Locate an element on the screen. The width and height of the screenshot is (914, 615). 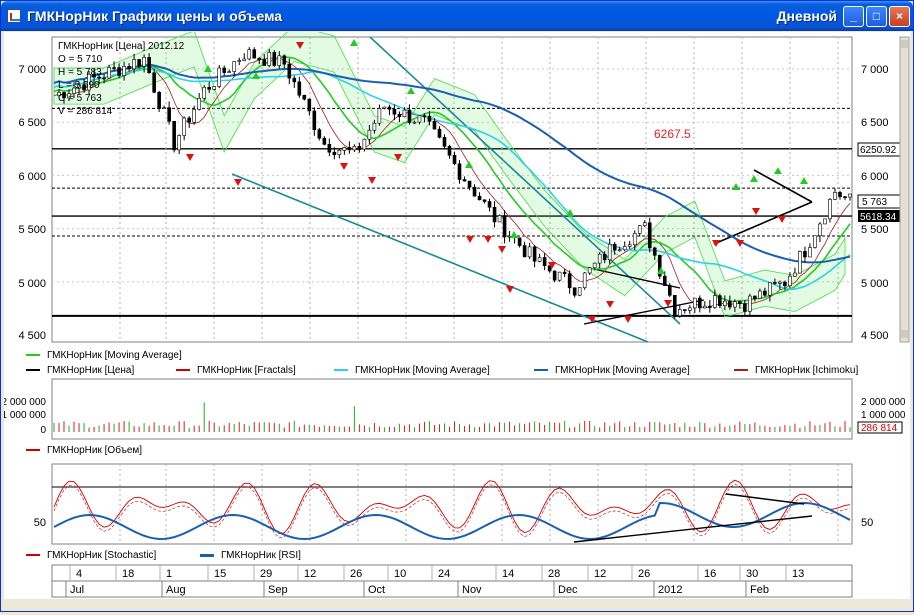
legend-label: ГМКНорНик [Moving Average] is located at coordinates (622, 370).